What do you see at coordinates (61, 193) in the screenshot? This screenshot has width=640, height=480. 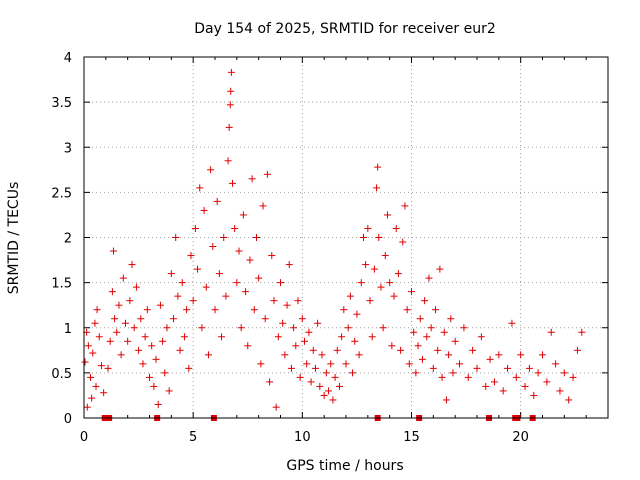 I see `y-tick-label: 2.5` at bounding box center [61, 193].